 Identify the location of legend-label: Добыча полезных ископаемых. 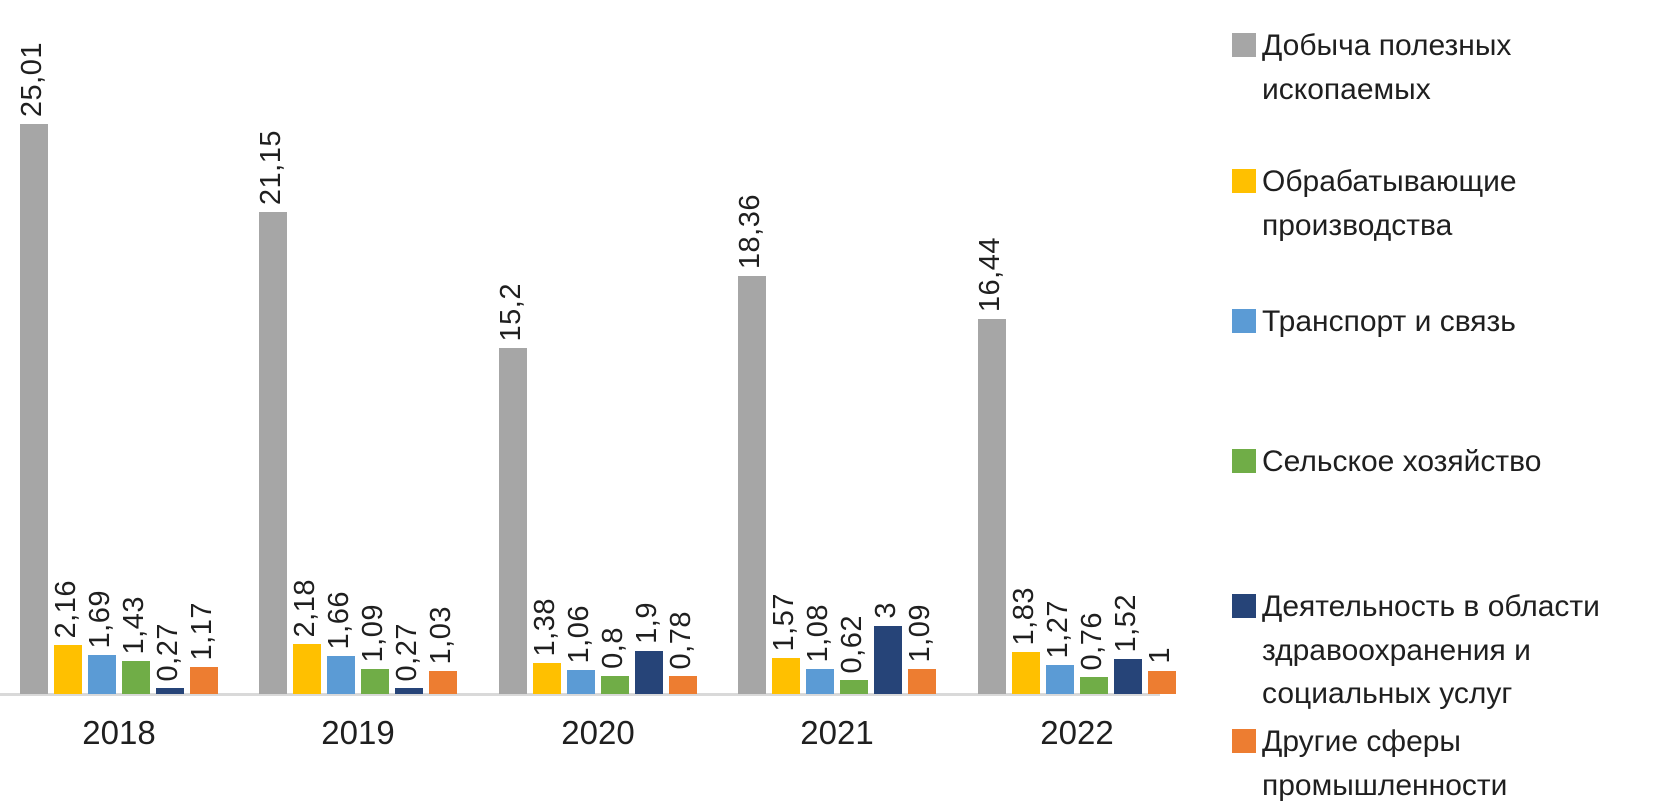
(1387, 67).